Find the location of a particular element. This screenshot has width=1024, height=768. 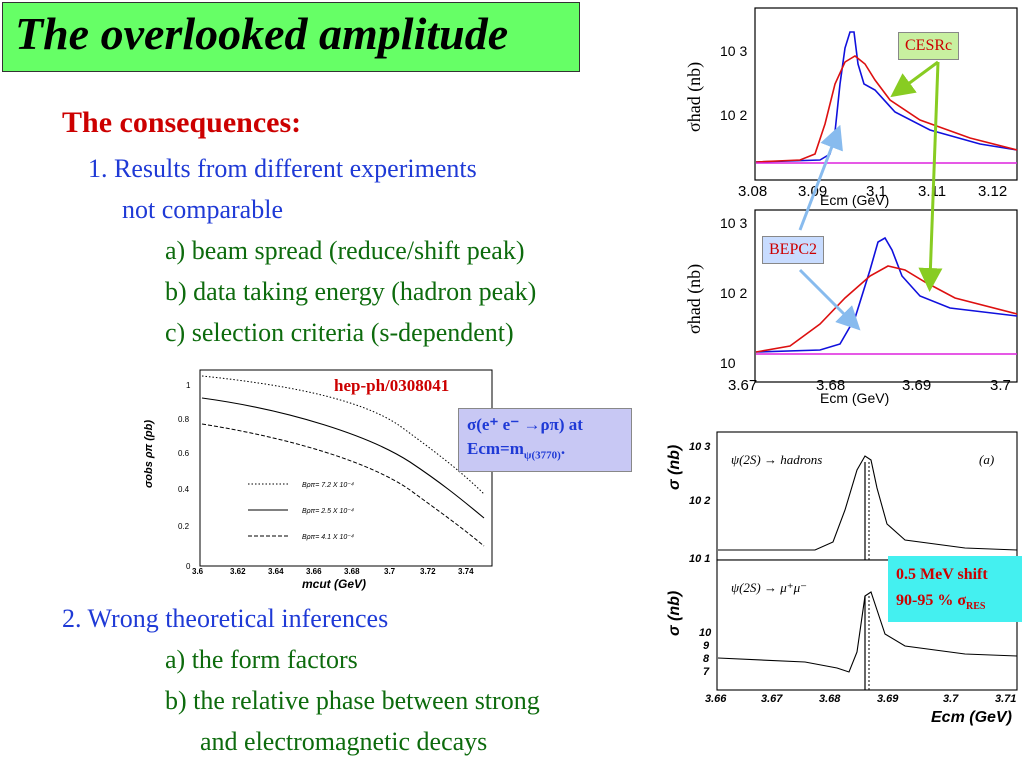

shift-line2: 90-95 % σRES is located at coordinates (955, 604).